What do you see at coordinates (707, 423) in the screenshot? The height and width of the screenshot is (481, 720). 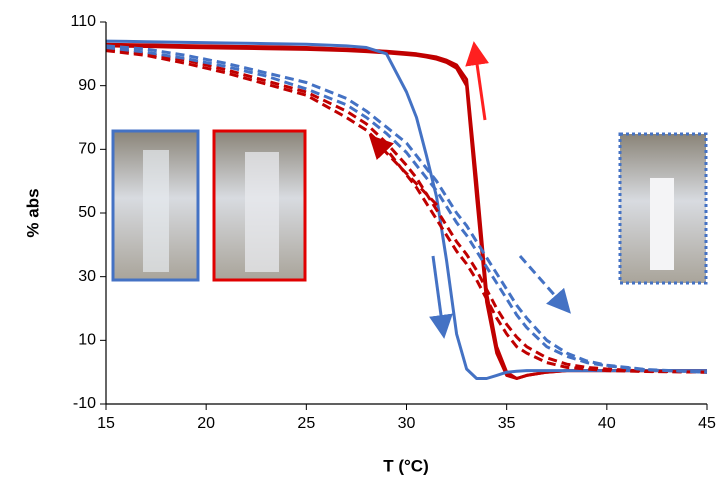 I see `x-tick-label: 45` at bounding box center [707, 423].